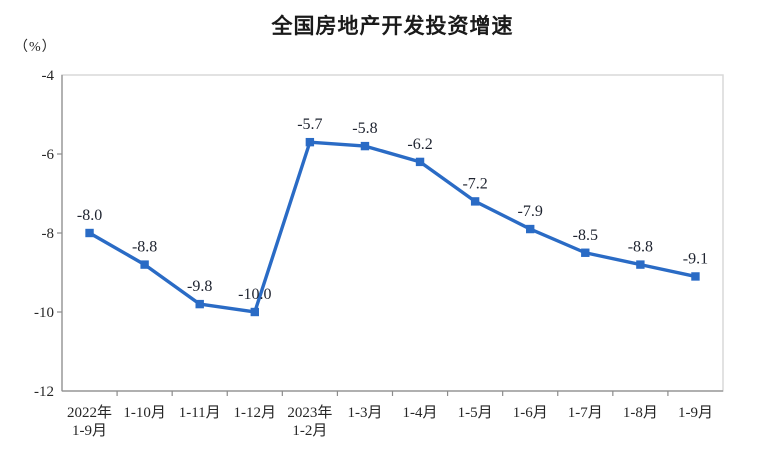 This screenshot has height=461, width=761. What do you see at coordinates (144, 413) in the screenshot?
I see `x-axis-label: 1-10月` at bounding box center [144, 413].